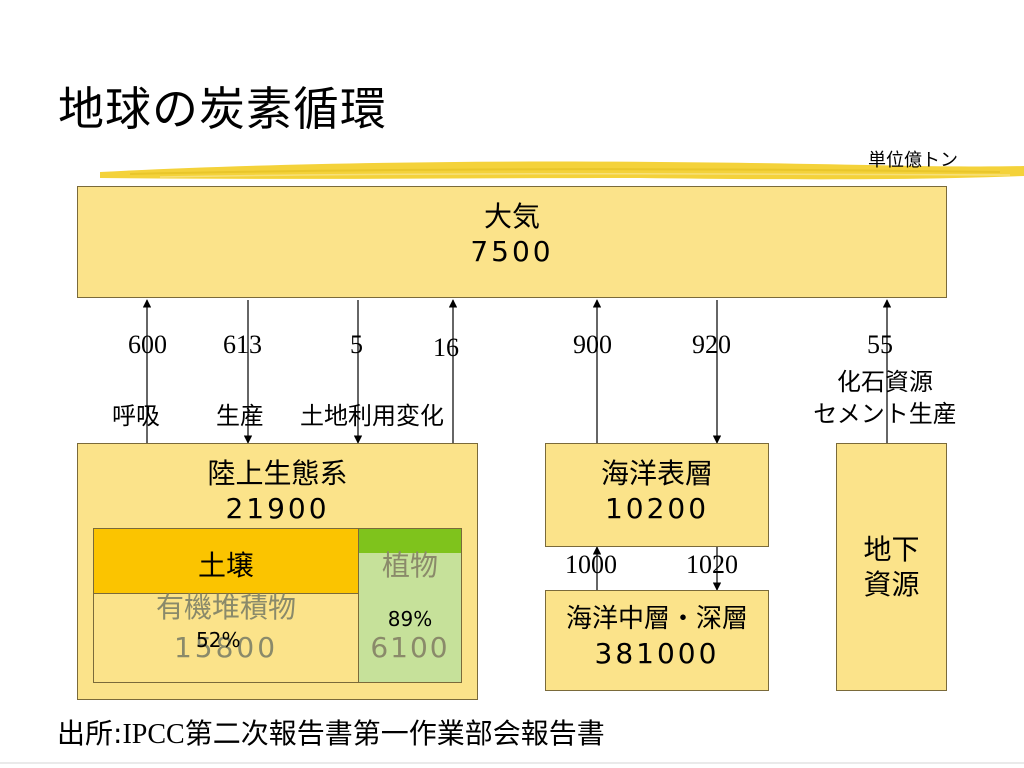 The height and width of the screenshot is (768, 1024). I want to click on atmosphere-label: 大気, so click(511, 216).